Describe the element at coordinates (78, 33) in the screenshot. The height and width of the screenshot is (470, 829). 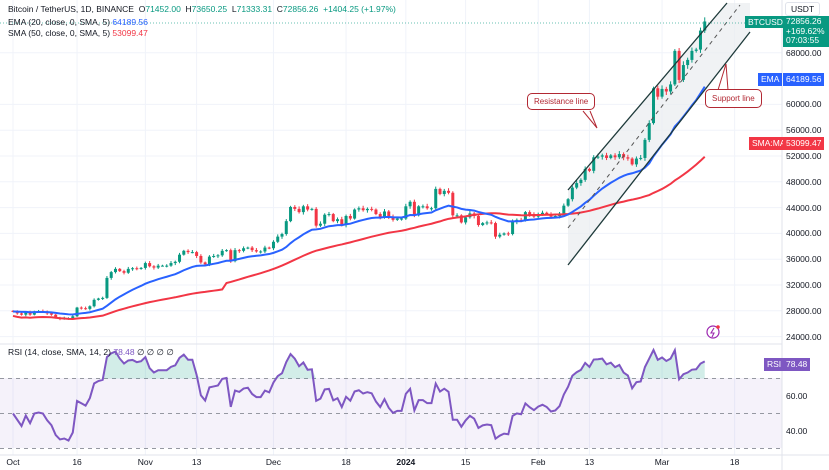
I see `sma-legend: SMA (50, close, 0, SMA, 5) 53099.47` at that location.